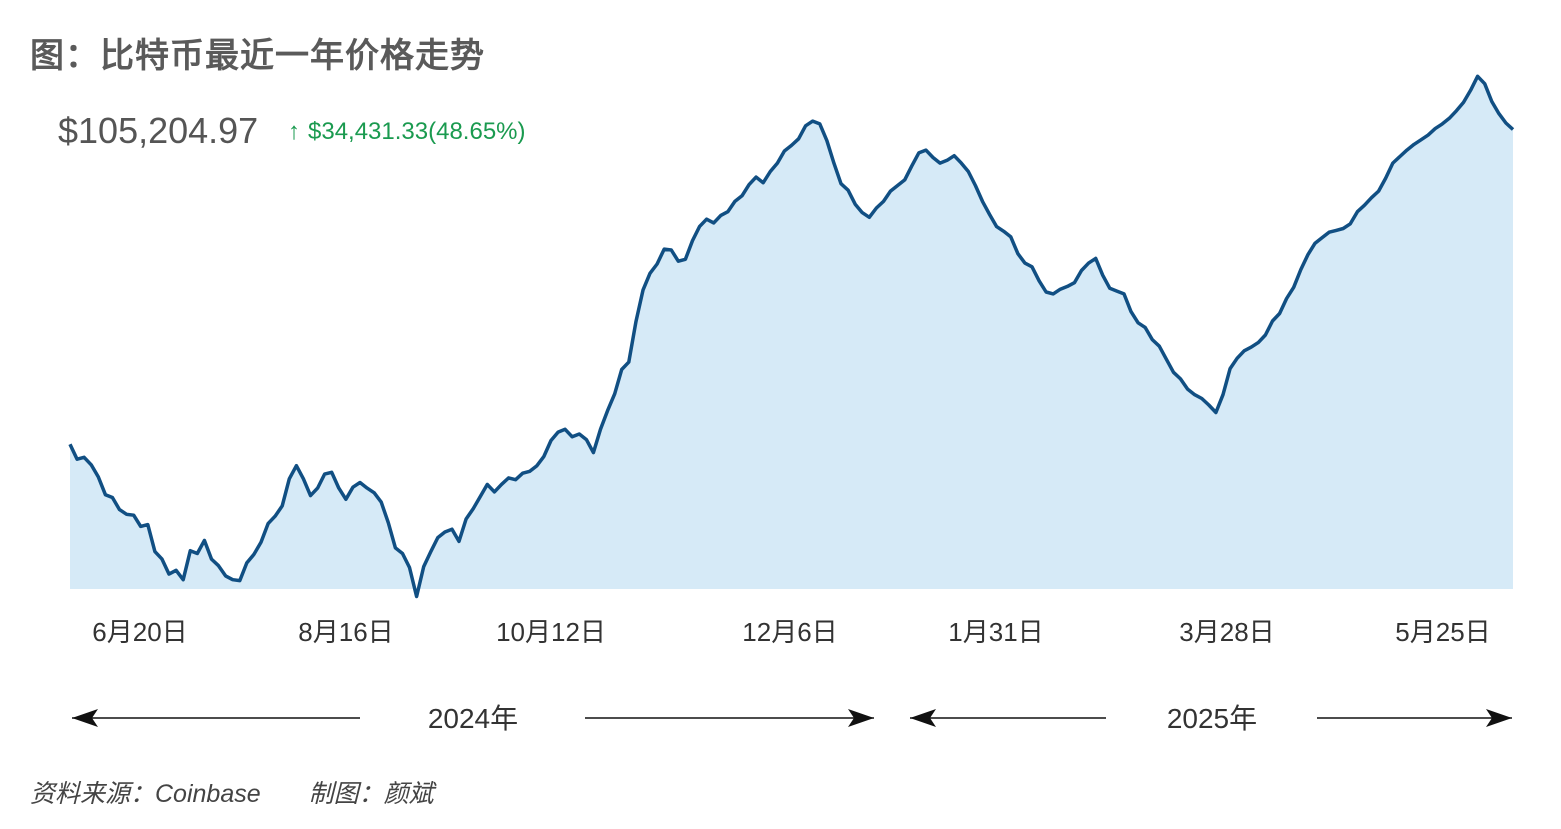  I want to click on x-tick-label: 5月25日, so click(1442, 632).